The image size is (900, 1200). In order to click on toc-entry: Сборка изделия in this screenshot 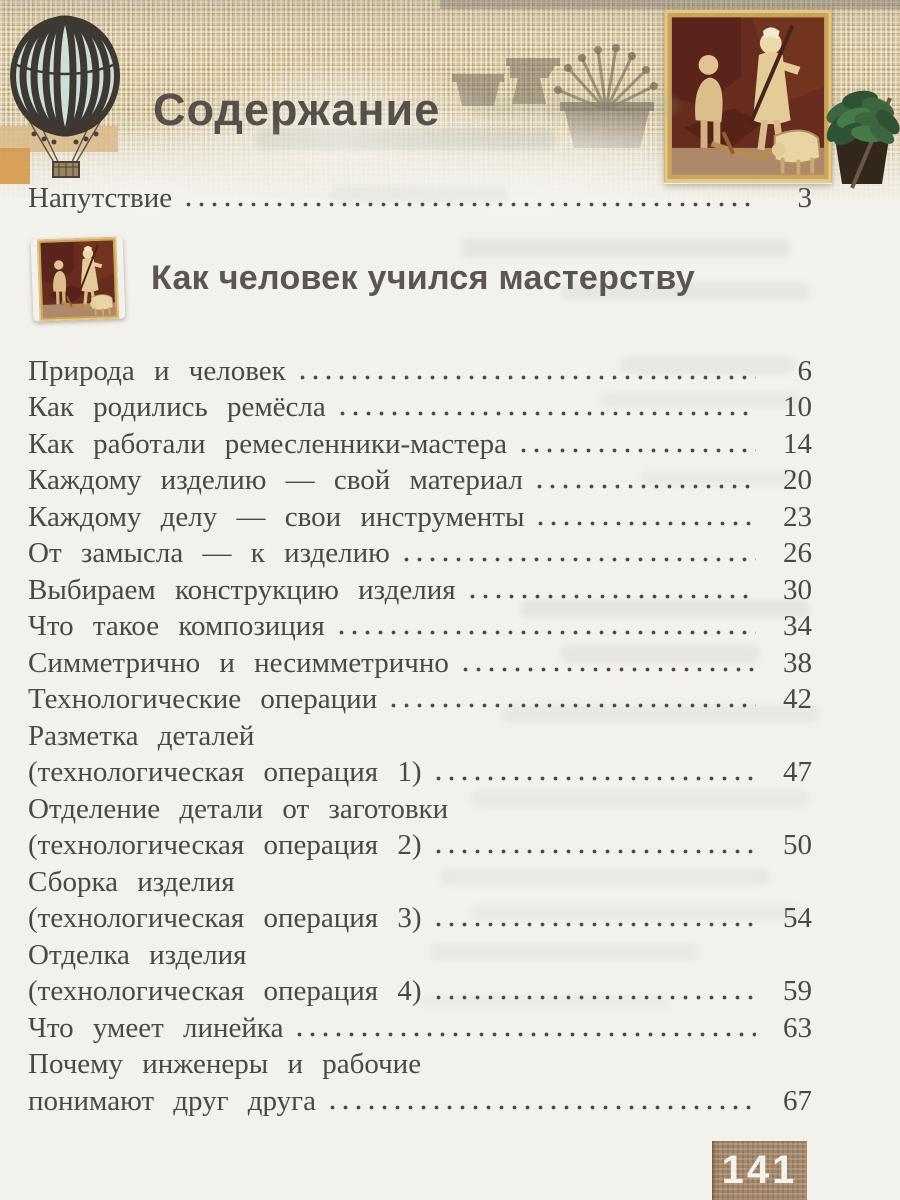, I will do `click(420, 882)`.